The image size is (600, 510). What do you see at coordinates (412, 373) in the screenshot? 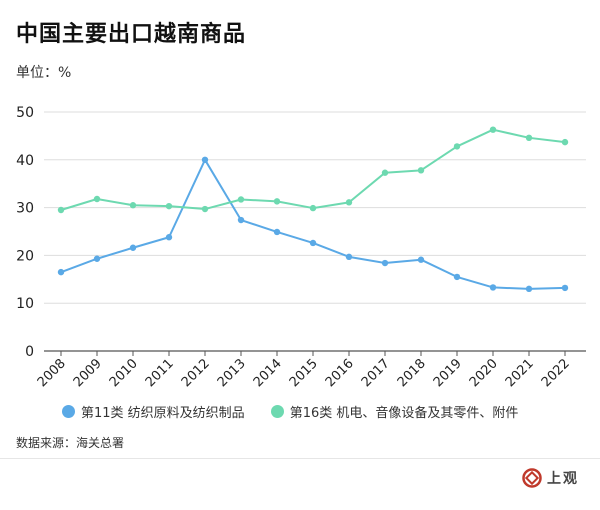
I see `x-tick-label: 2018` at bounding box center [412, 373].